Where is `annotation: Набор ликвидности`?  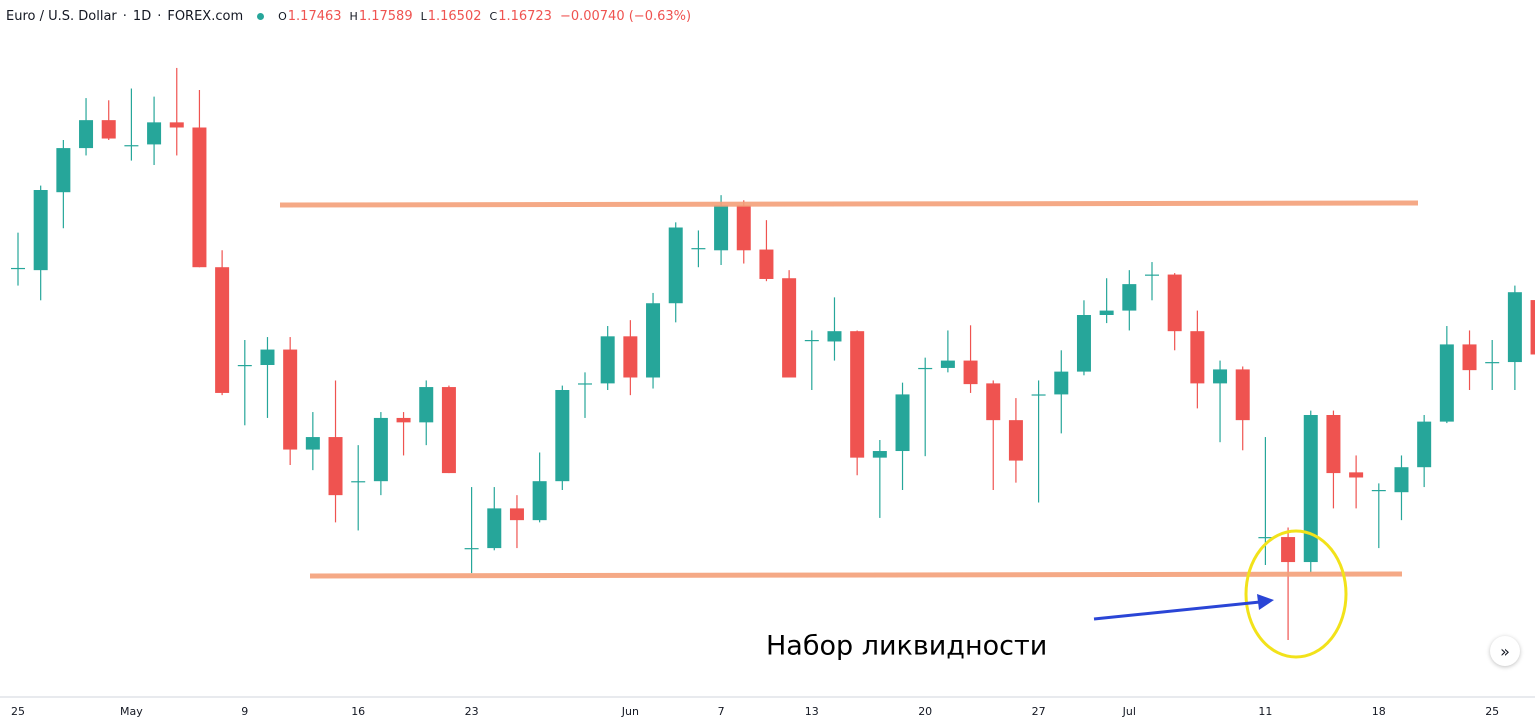
annotation: Набор ликвидности is located at coordinates (906, 646).